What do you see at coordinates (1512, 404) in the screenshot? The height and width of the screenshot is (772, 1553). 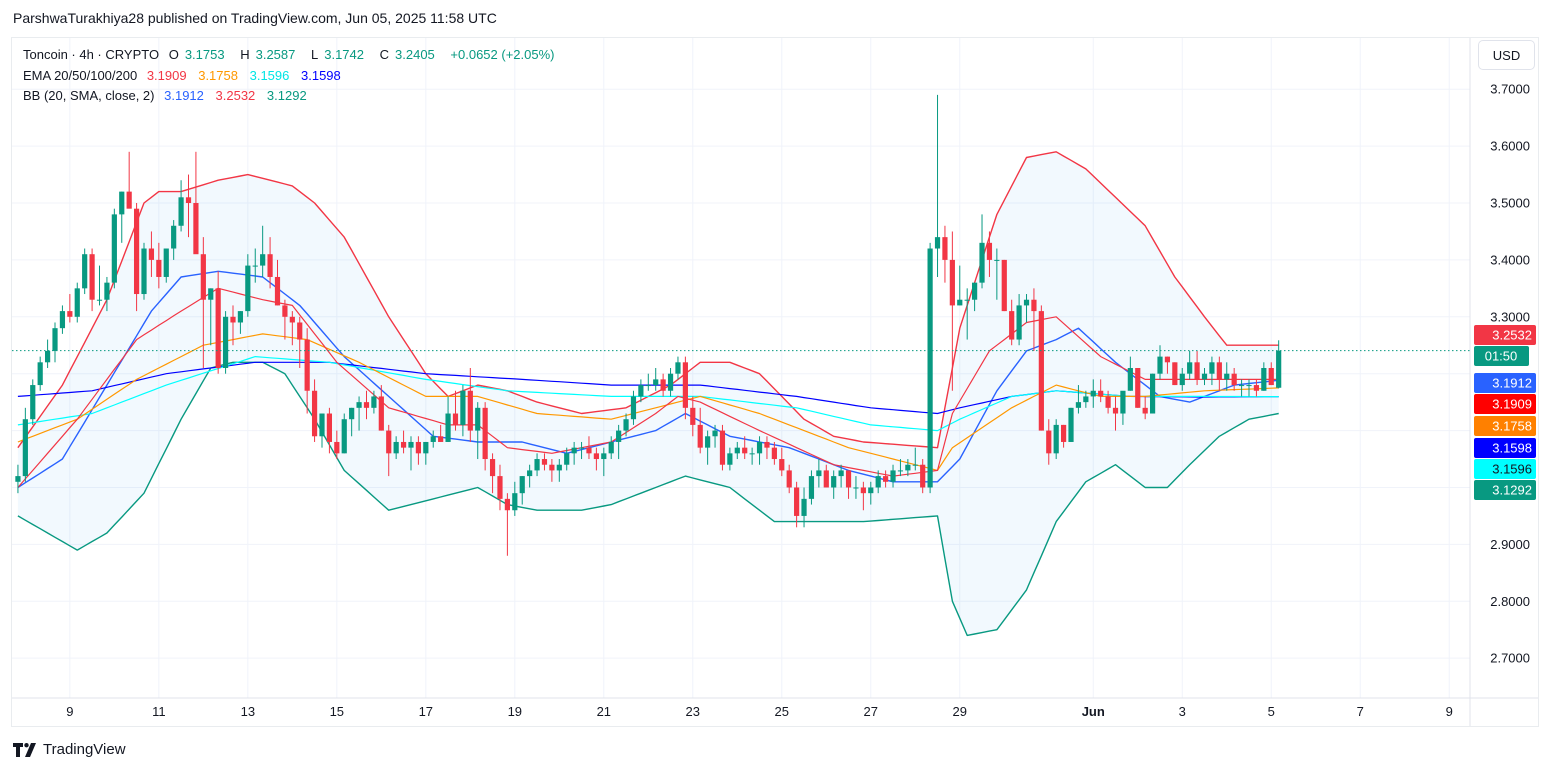 I see `price-label-ema20-text: 3.1909` at bounding box center [1512, 404].